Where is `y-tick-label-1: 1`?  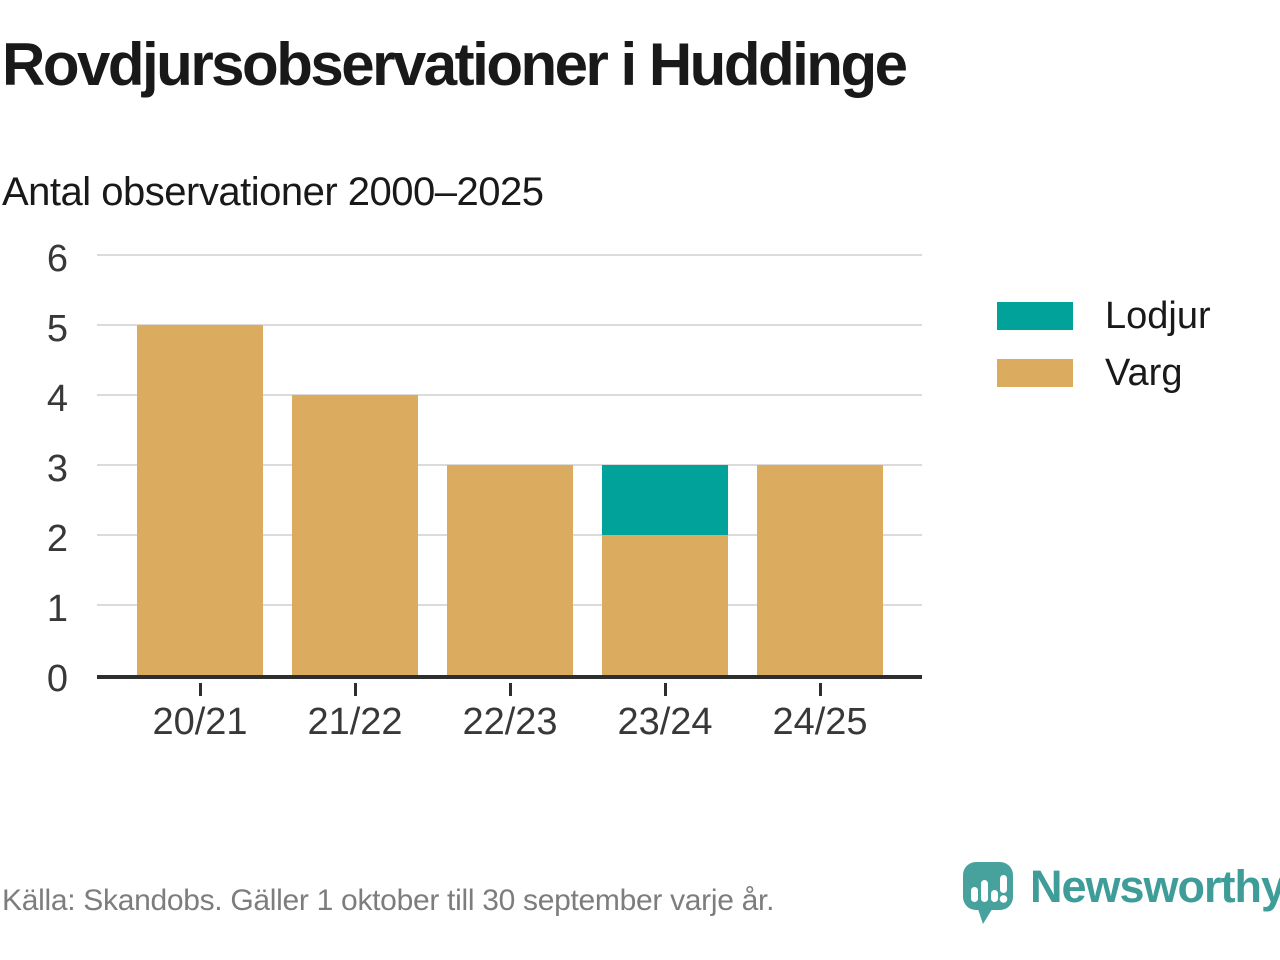
y-tick-label-1: 1 is located at coordinates (57, 609).